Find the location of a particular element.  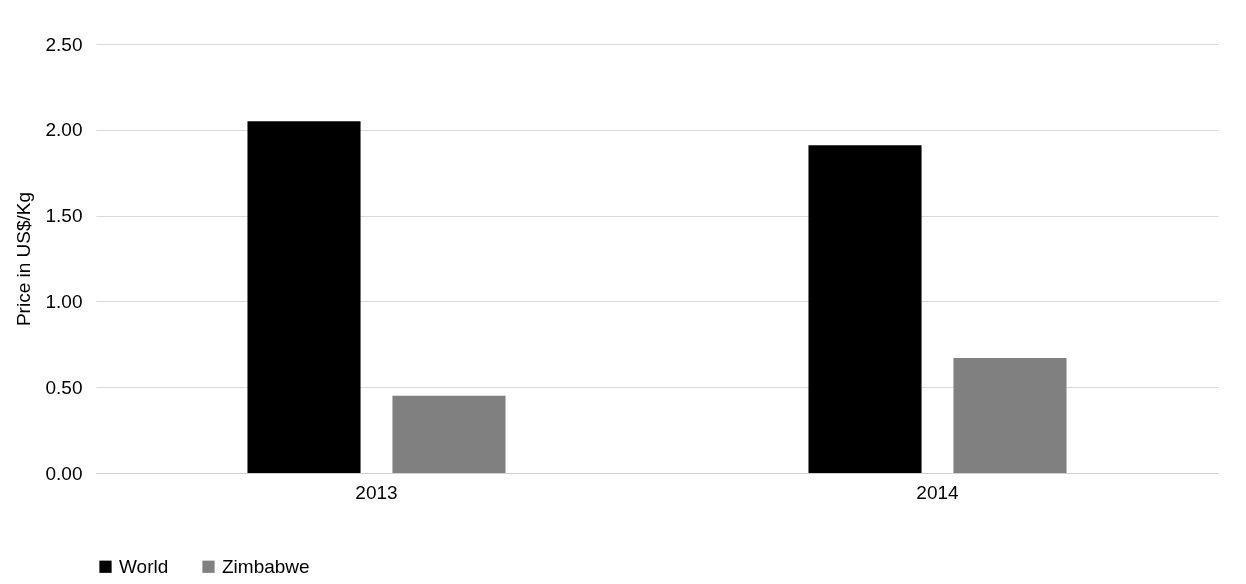

y-tick-label: 1.00 is located at coordinates (64, 301).